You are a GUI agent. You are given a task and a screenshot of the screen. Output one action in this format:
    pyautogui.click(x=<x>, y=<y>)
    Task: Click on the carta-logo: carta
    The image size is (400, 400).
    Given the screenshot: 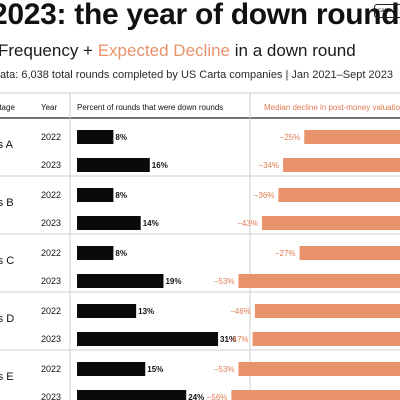 What is the action you would take?
    pyautogui.click(x=387, y=11)
    